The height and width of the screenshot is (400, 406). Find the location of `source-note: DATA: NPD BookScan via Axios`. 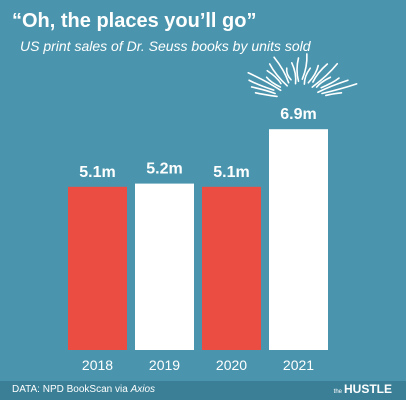

source-note: DATA: NPD BookScan via Axios is located at coordinates (84, 389).